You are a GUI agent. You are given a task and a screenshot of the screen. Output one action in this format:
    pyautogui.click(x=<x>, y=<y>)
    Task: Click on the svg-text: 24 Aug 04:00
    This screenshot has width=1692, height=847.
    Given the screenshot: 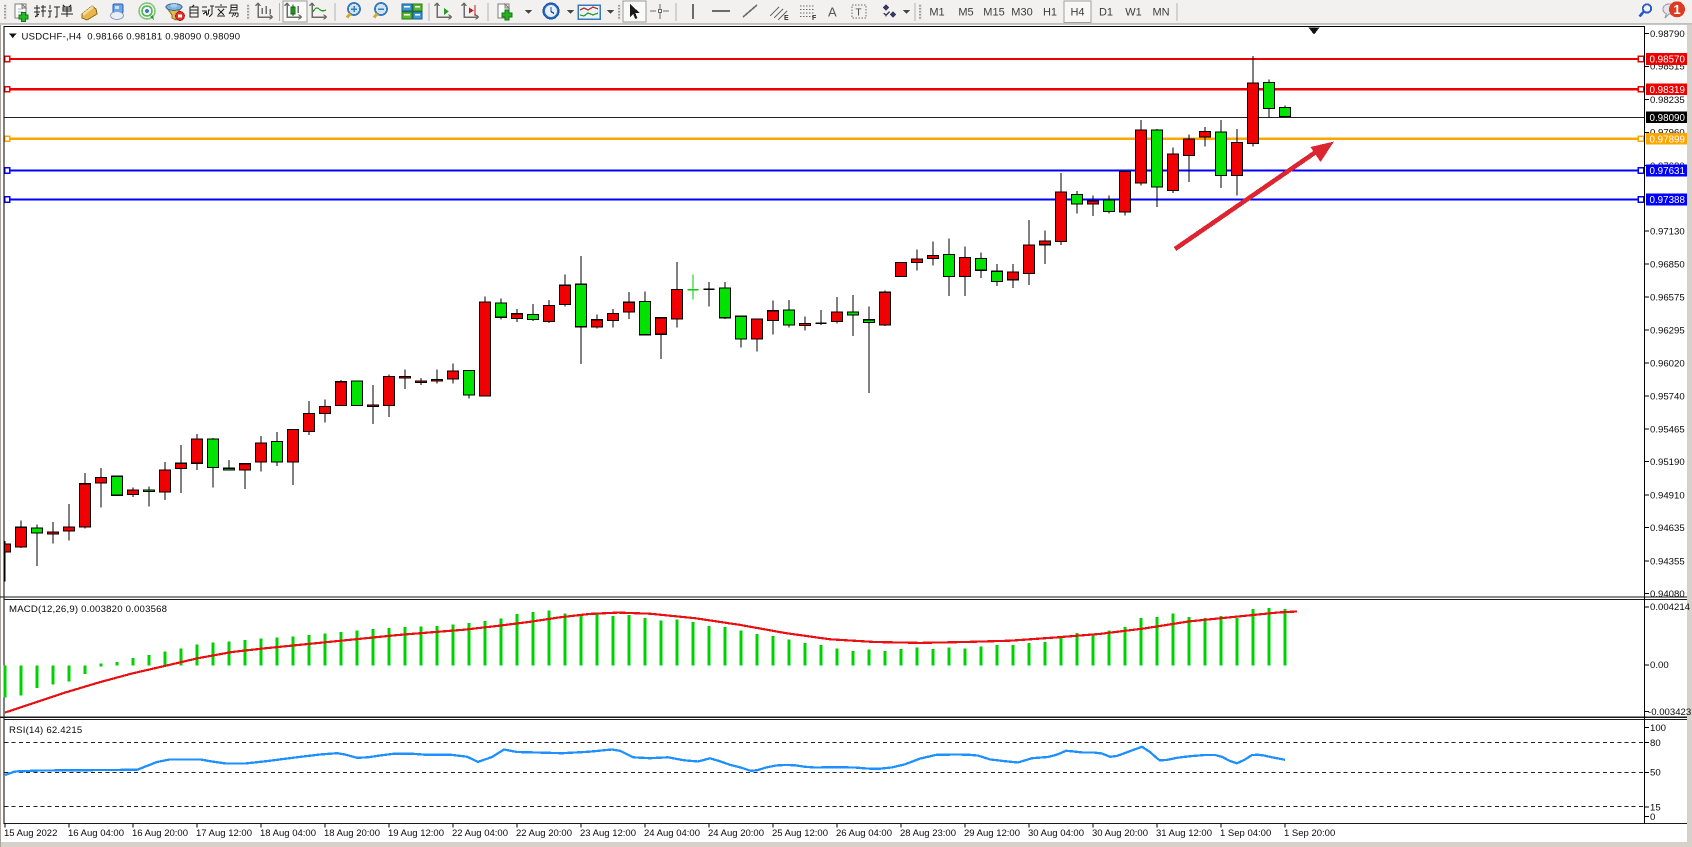 What is the action you would take?
    pyautogui.click(x=672, y=833)
    